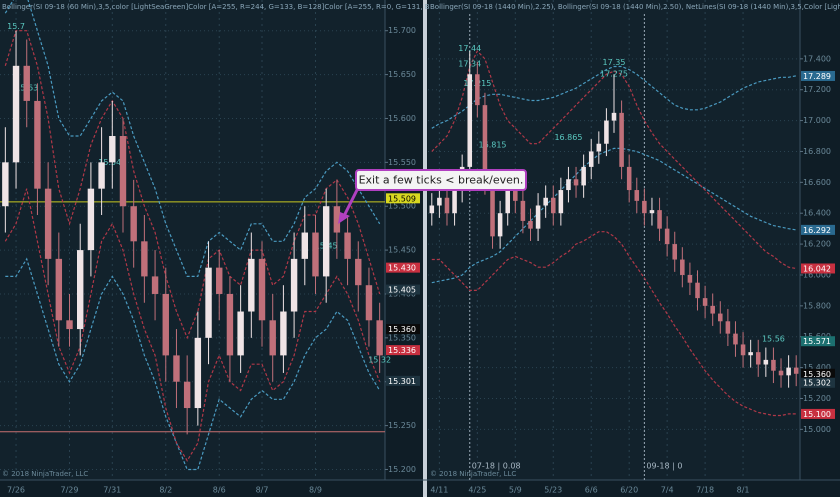 The image size is (840, 497). Describe the element at coordinates (350, 203) in the screenshot. I see `annotation-arrow` at that location.